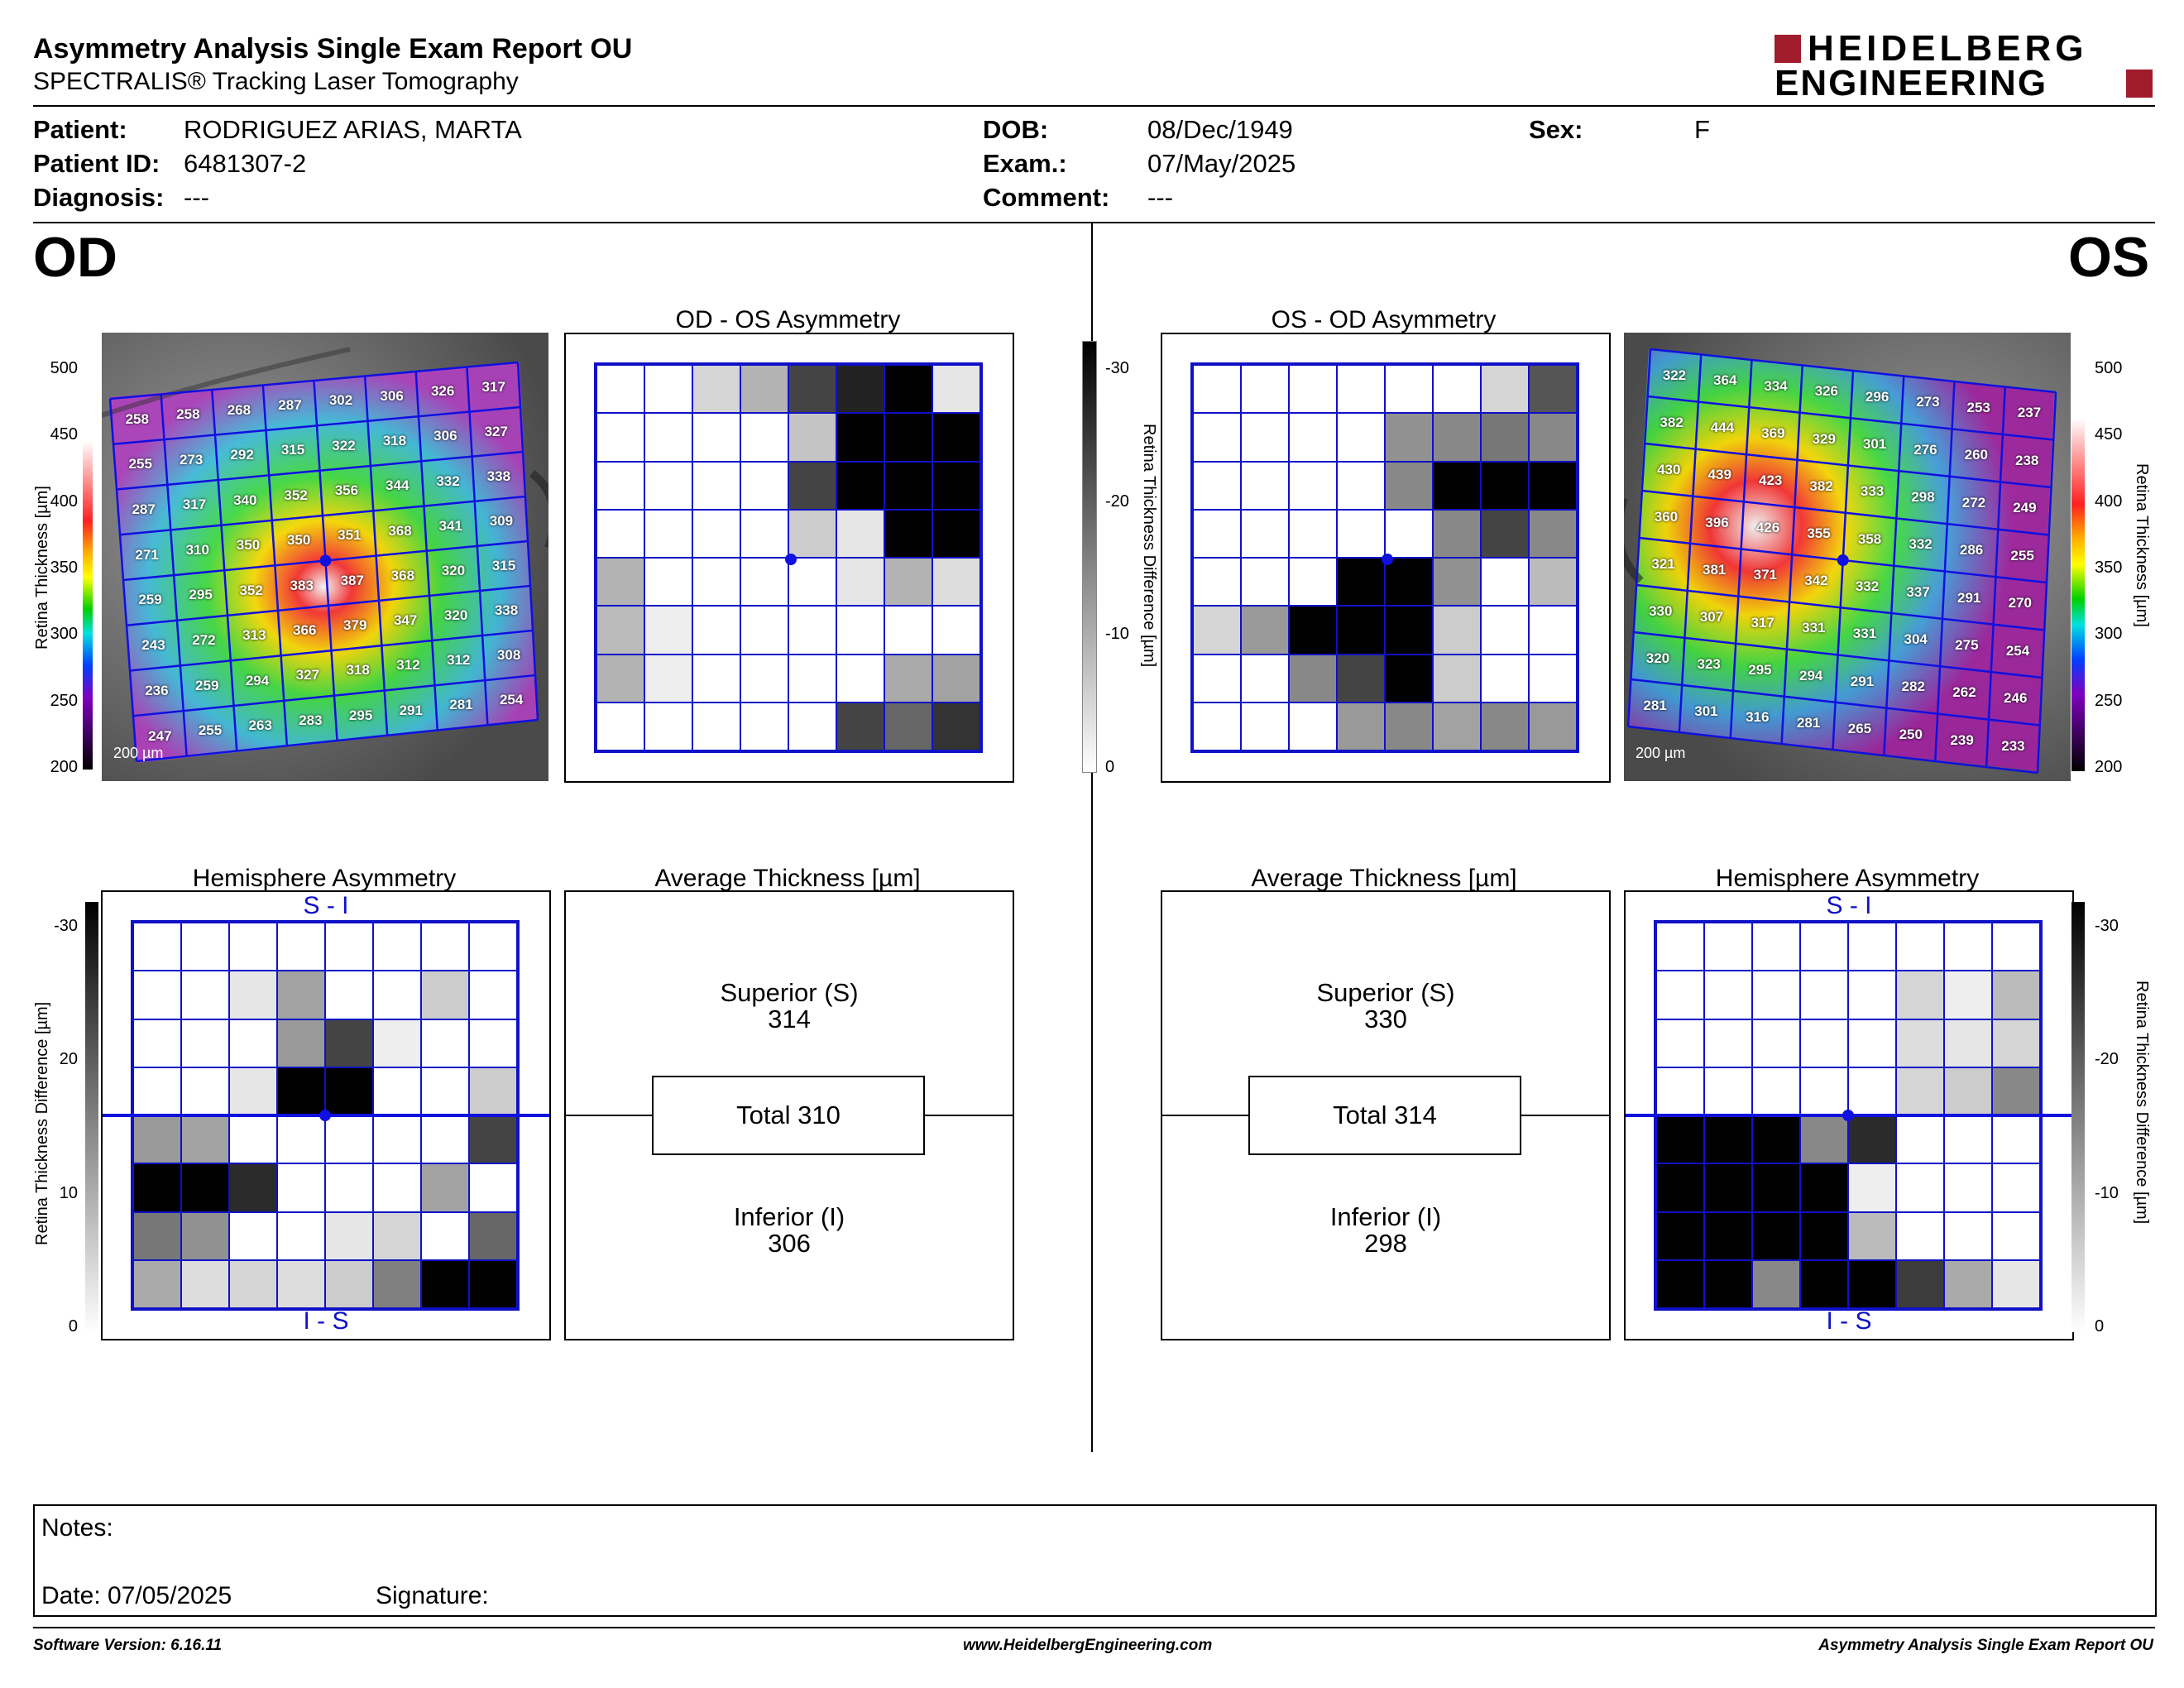  Describe the element at coordinates (1719, 475) in the screenshot. I see `thickness-value: 439` at that location.